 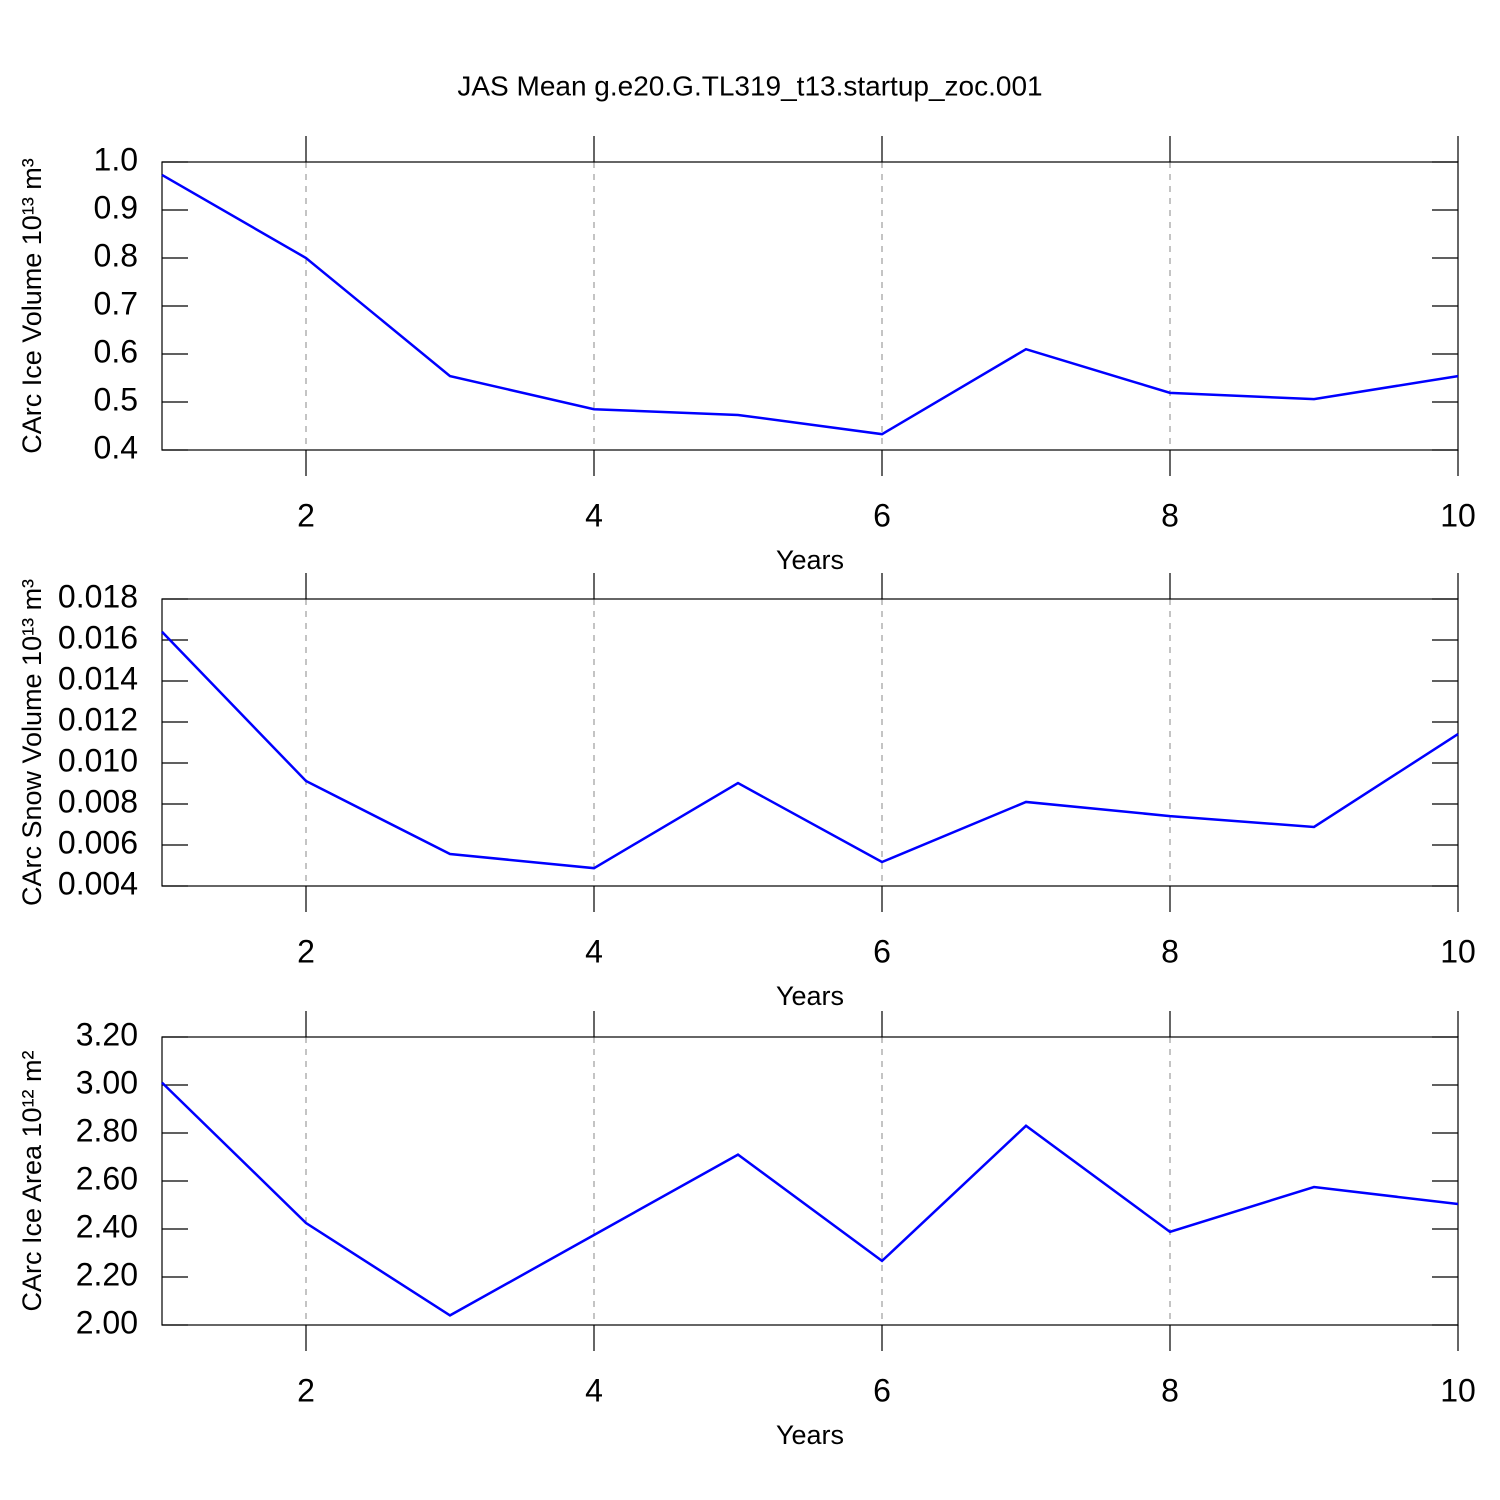 What do you see at coordinates (107, 1226) in the screenshot?
I see `y-tick-label: 2.40` at bounding box center [107, 1226].